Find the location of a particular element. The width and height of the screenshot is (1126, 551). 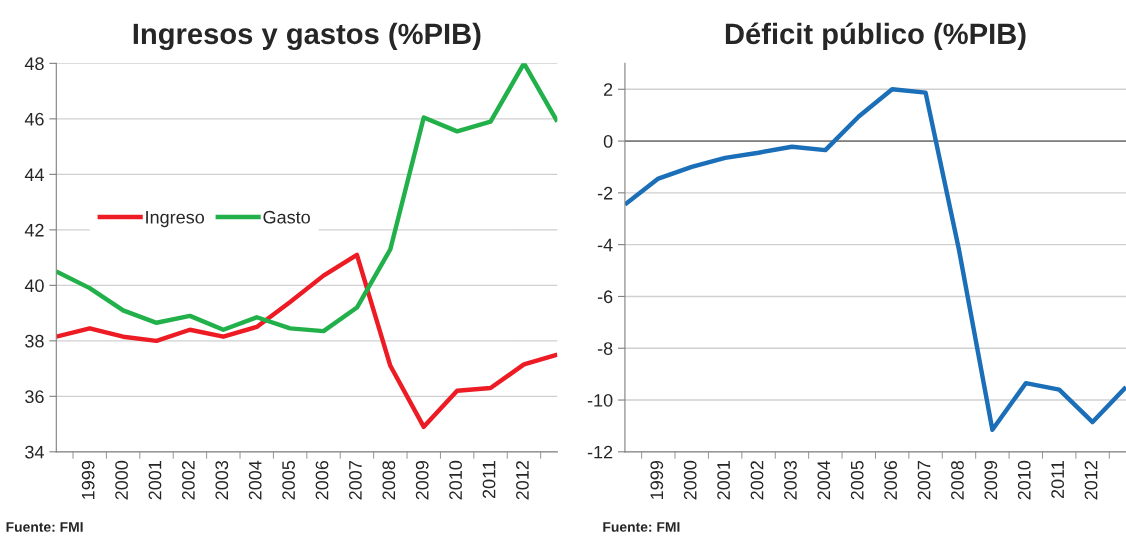

y-tick-label: 48 is located at coordinates (34, 64).